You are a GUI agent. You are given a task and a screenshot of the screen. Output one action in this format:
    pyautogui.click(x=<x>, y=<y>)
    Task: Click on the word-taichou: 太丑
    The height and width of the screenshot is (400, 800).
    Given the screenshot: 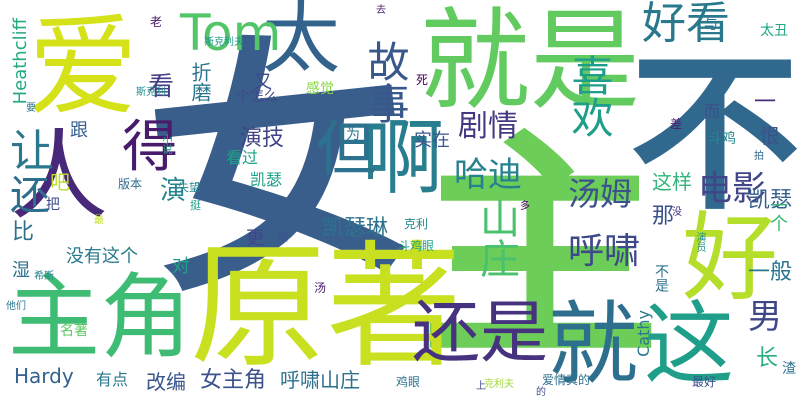 What is the action you would take?
    pyautogui.click(x=774, y=31)
    